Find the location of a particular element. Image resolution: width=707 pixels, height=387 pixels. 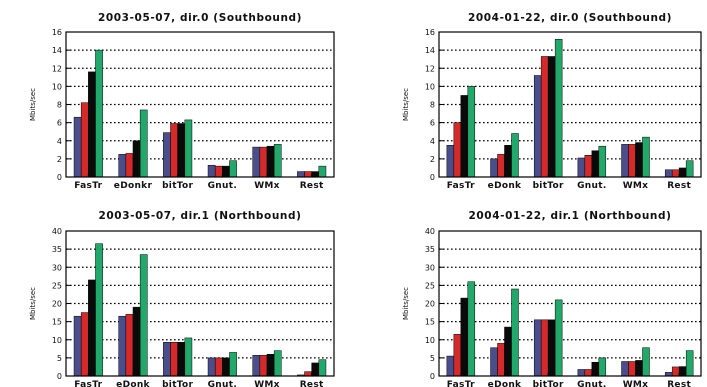

x-tick-label: FasTr is located at coordinates (88, 186).